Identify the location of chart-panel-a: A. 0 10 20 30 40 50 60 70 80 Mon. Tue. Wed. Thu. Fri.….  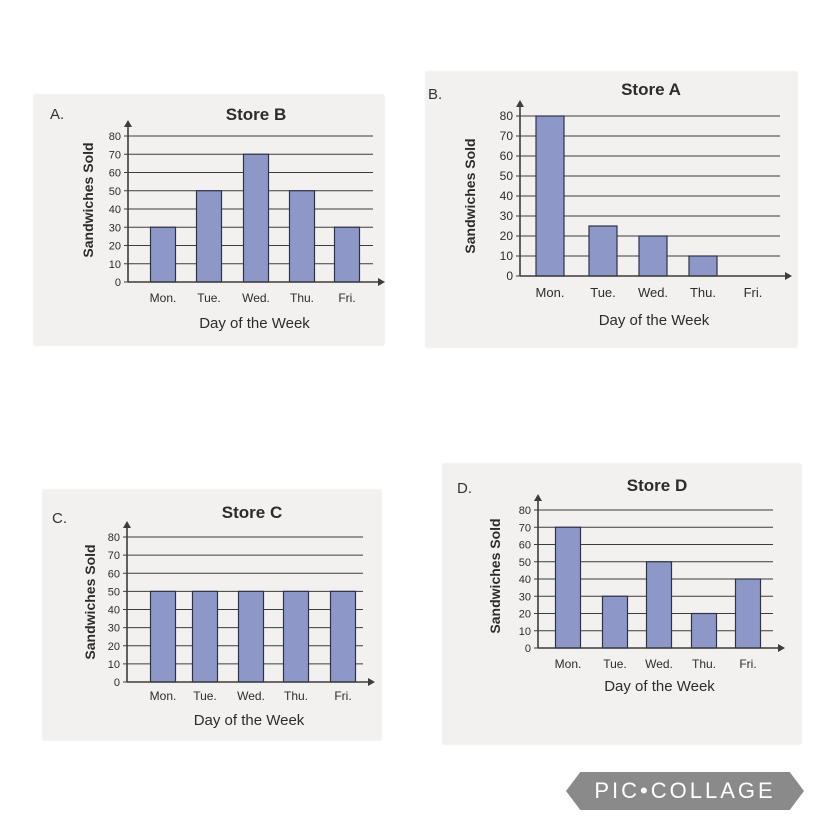
(209, 220).